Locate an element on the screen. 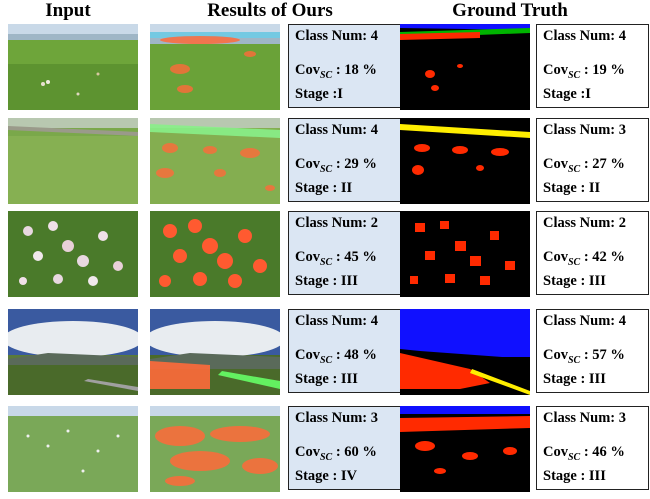  ours-stats-box-4: Class Num: 4 CovSC : 48 % Stage : III is located at coordinates (344, 351).